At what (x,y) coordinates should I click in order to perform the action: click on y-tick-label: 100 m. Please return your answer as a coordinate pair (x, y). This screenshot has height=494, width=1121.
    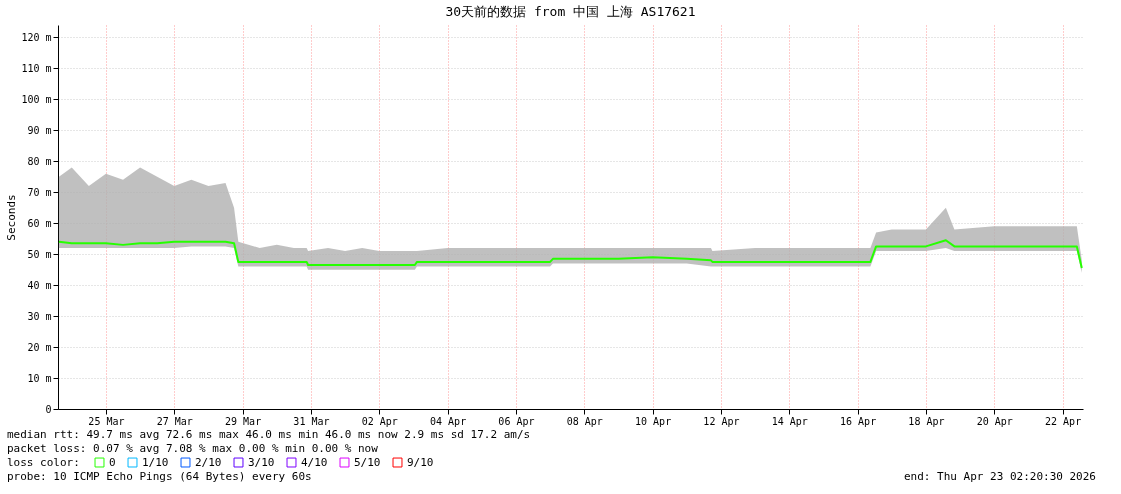
    Looking at the image, I should click on (36, 99).